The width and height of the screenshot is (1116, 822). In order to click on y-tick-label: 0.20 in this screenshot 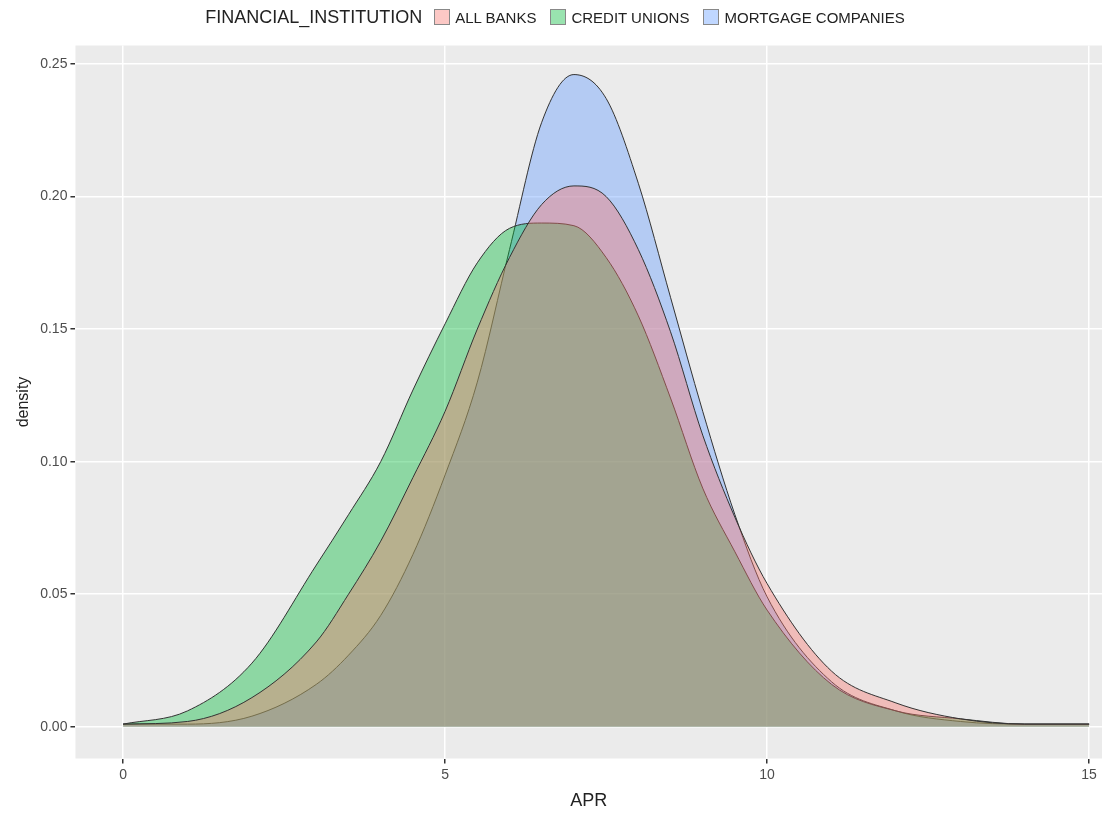, I will do `click(54, 195)`.